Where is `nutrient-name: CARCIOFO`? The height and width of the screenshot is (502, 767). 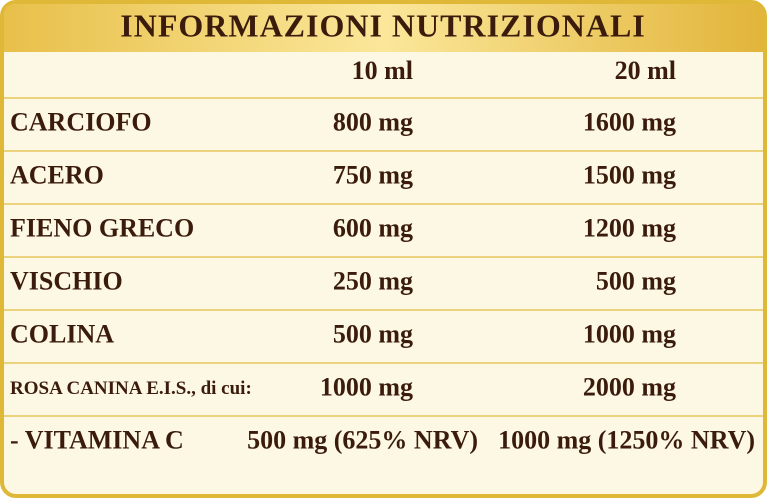
nutrient-name: CARCIOFO is located at coordinates (81, 121).